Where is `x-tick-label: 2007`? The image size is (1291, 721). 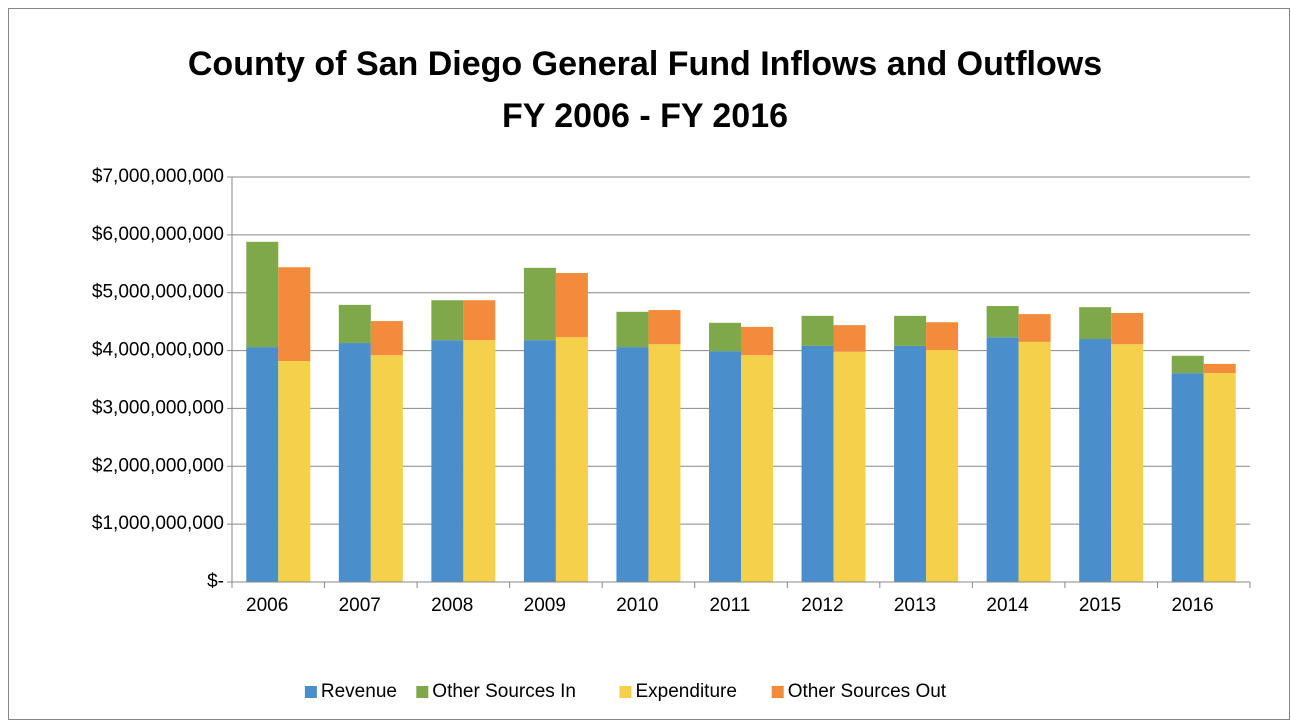 x-tick-label: 2007 is located at coordinates (360, 605).